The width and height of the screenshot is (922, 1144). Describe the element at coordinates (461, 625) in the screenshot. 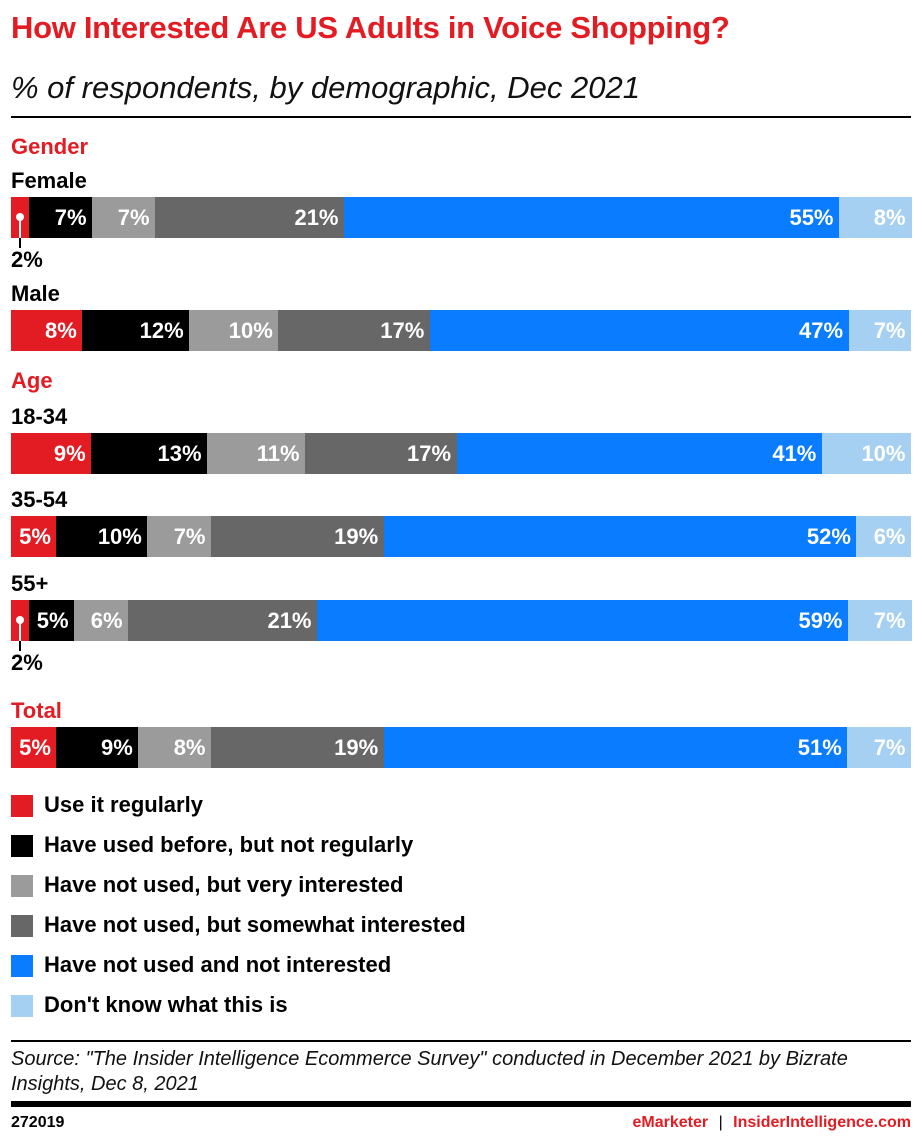

I see `bar-row: 5% 6% 21% 59% 7%` at that location.